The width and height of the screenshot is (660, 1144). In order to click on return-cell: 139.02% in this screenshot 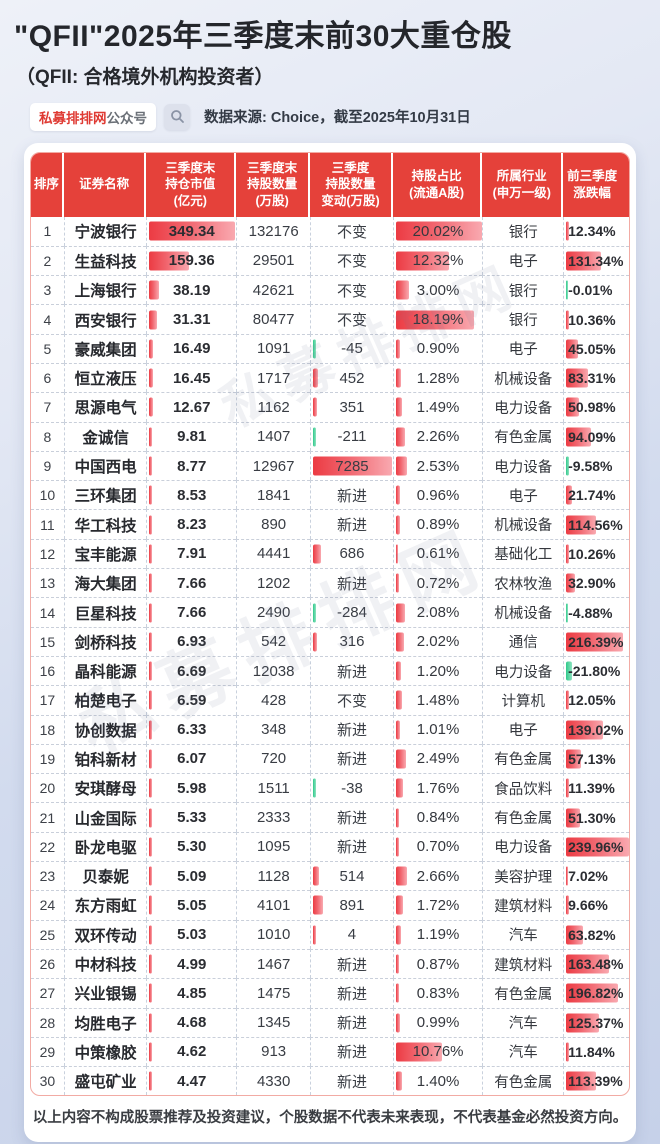, I will do `click(596, 729)`.